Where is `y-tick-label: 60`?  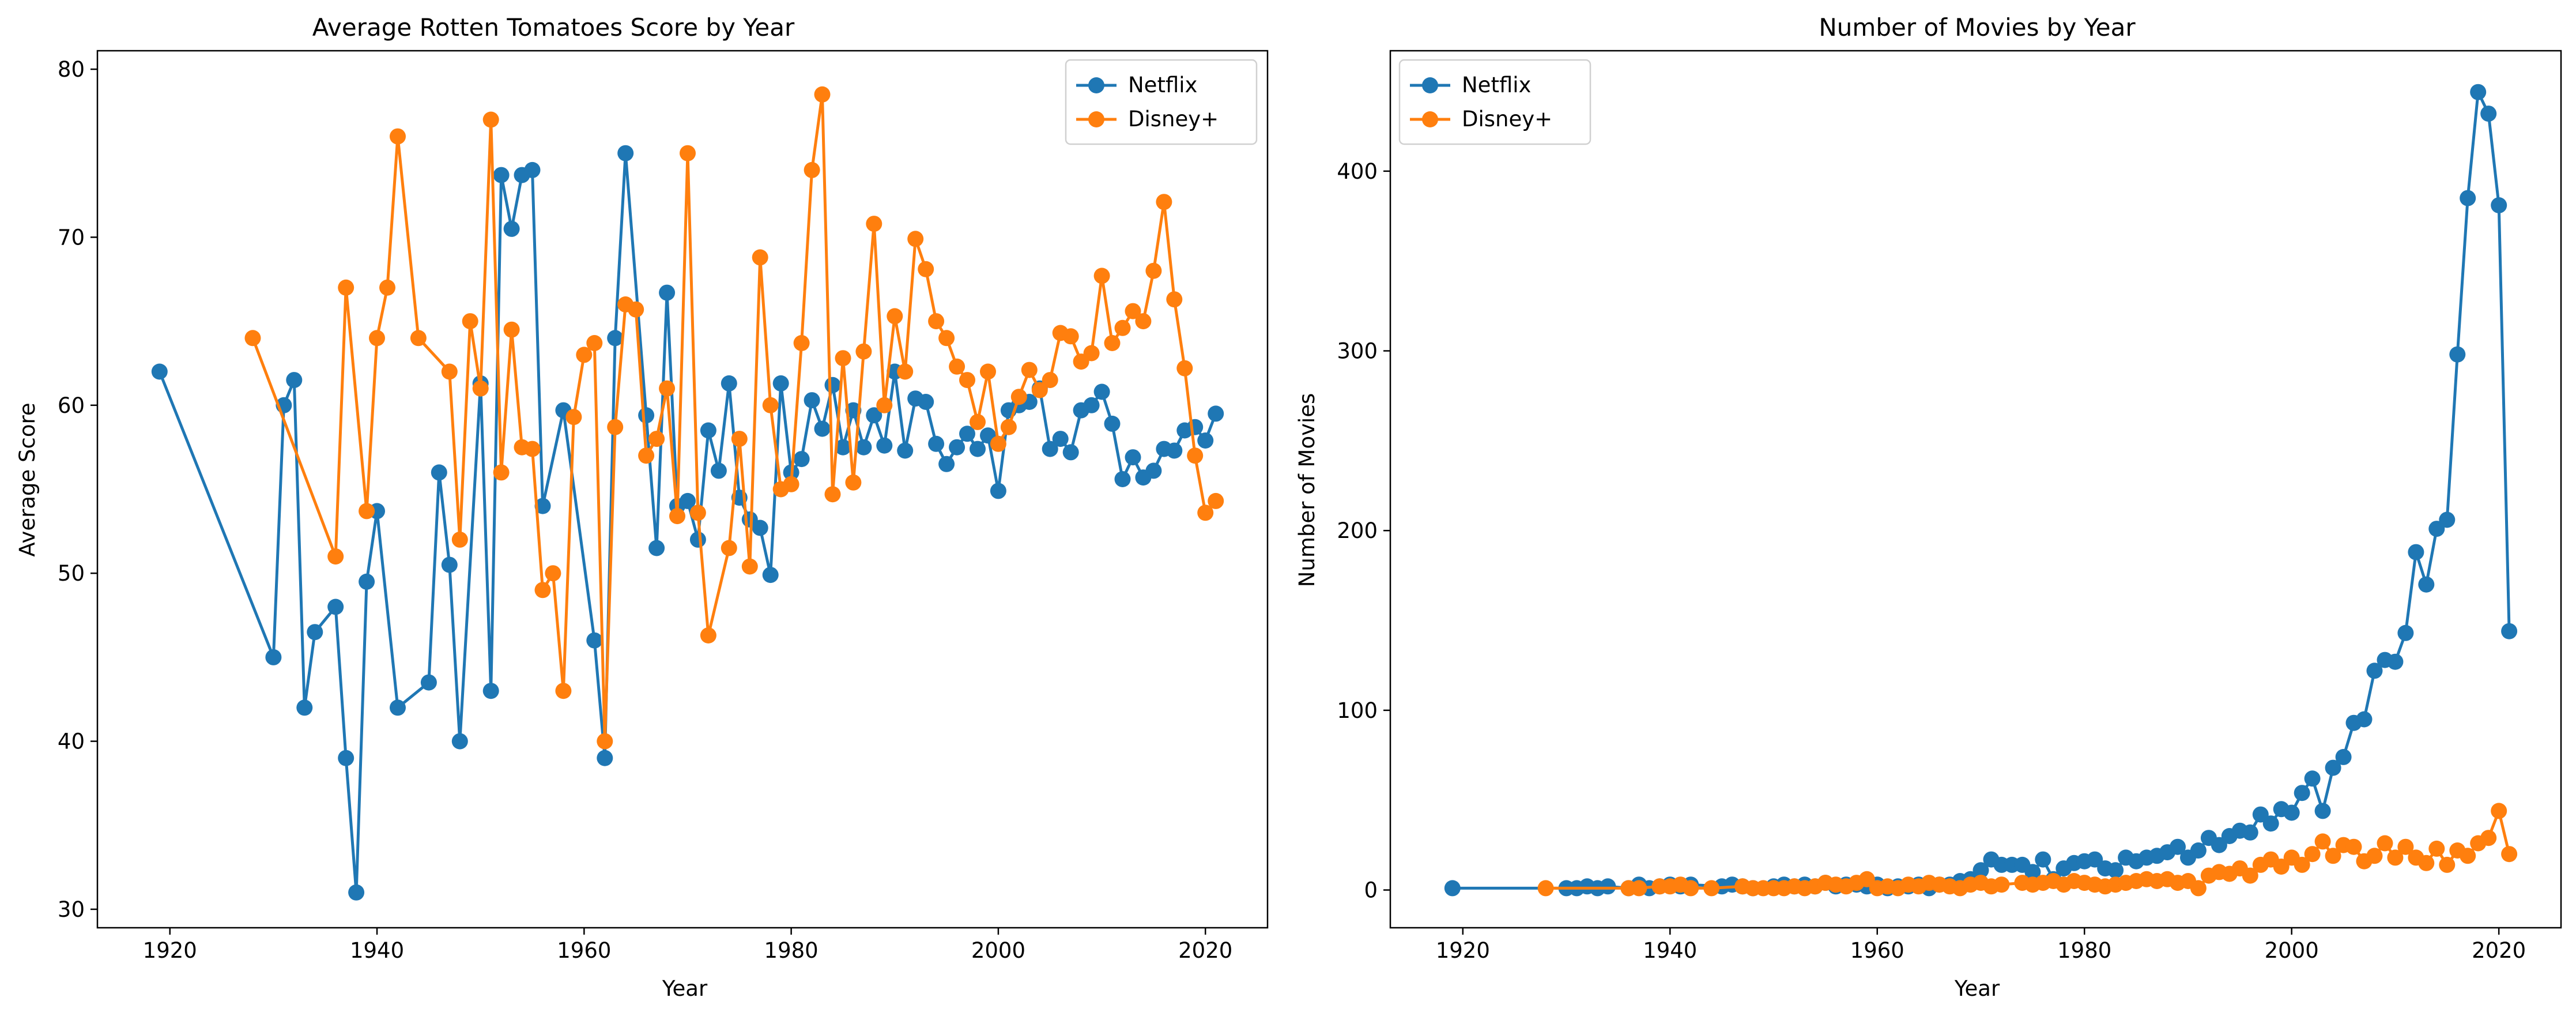 y-tick-label: 60 is located at coordinates (71, 405).